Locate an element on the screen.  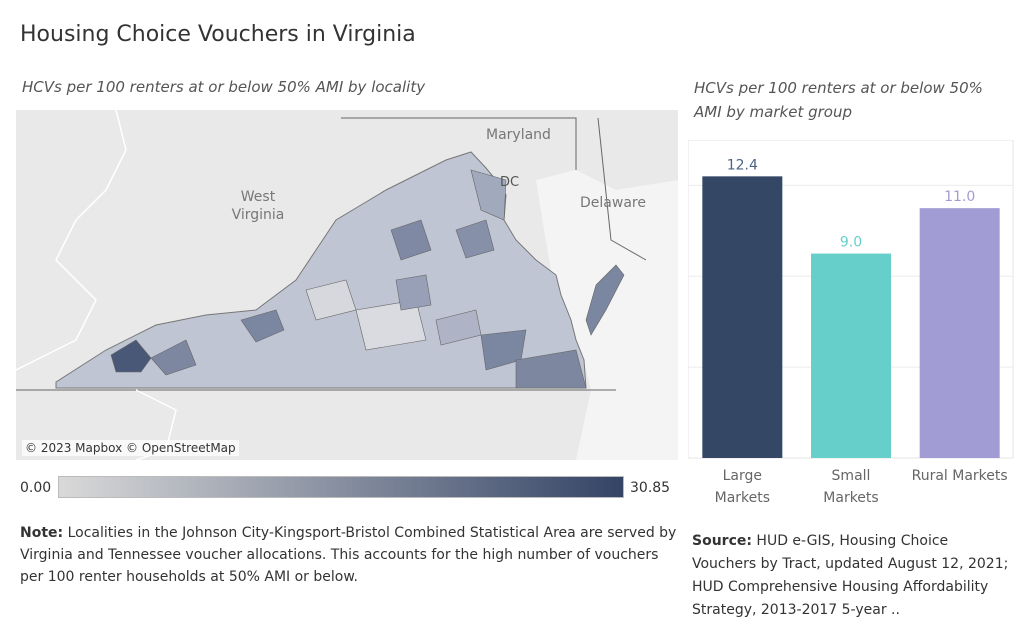
legend-color-ramp is located at coordinates (341, 487).